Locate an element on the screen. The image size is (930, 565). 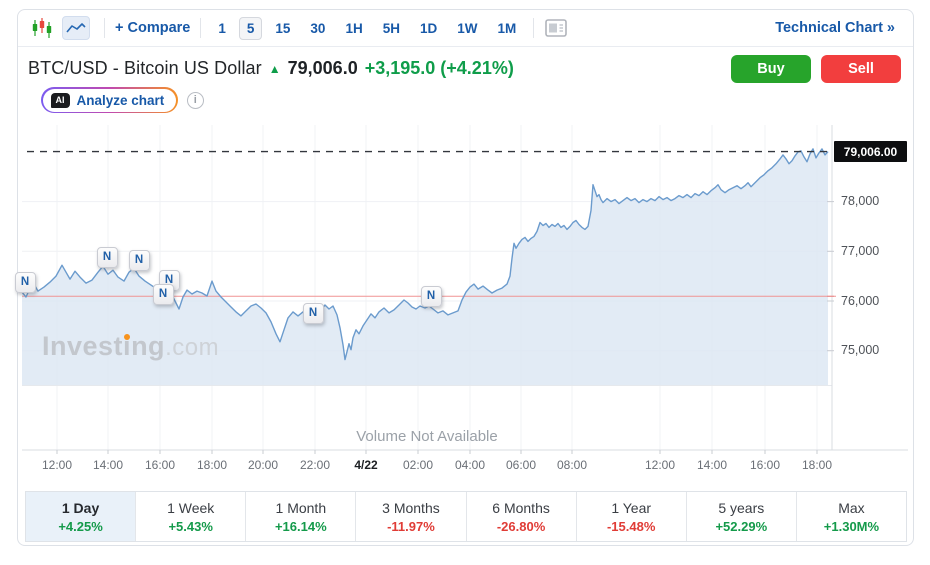
range-change: +5.43% is located at coordinates (190, 526).